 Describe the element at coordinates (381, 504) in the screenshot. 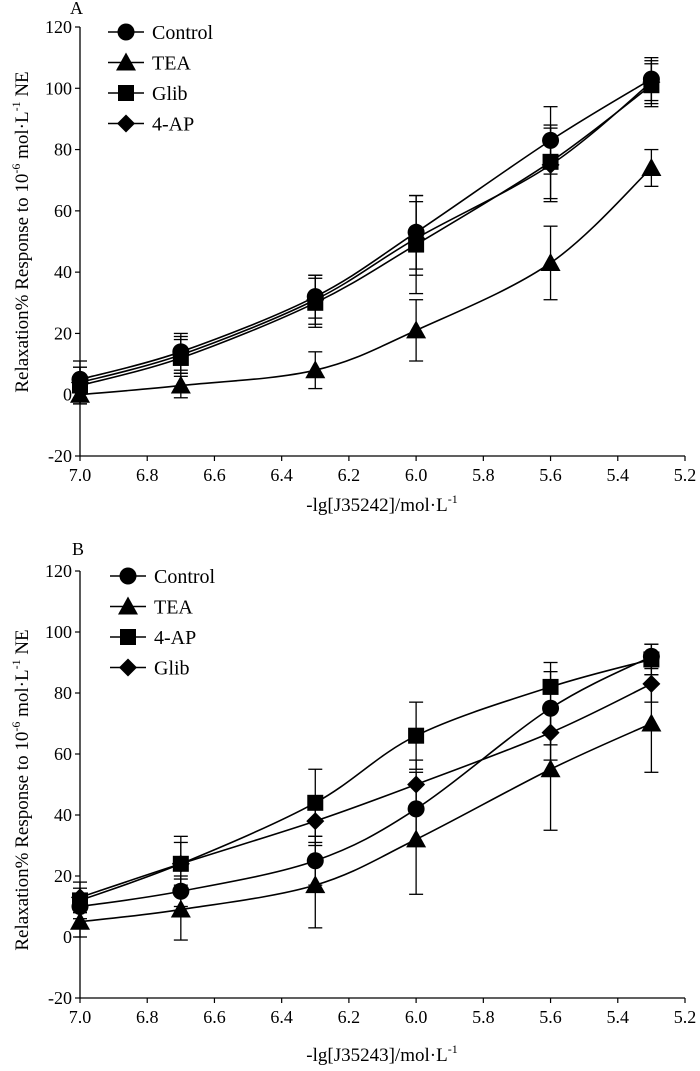

I see `x-axis-title-a: -lg[J35242]/mol·L-1` at that location.